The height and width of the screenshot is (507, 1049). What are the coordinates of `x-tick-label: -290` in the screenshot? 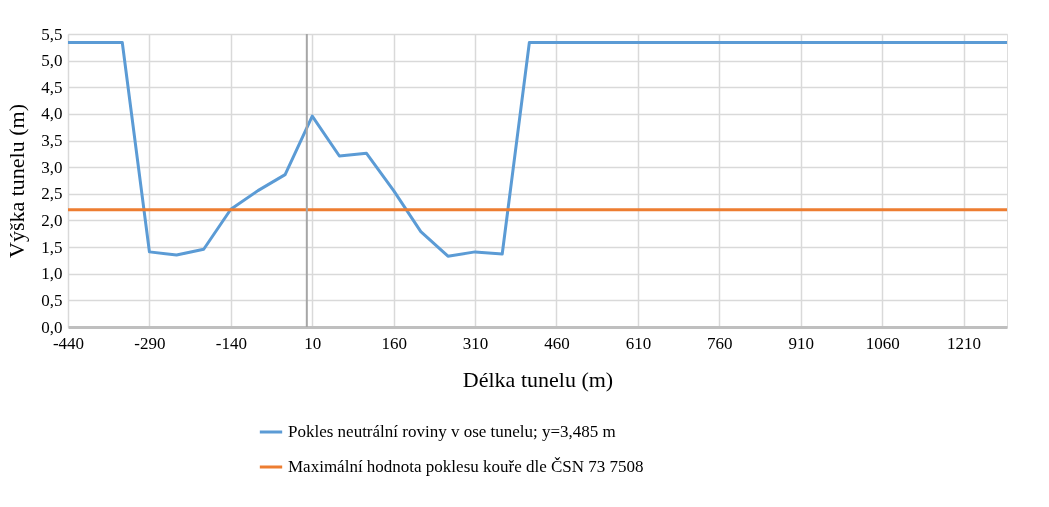 It's located at (150, 343).